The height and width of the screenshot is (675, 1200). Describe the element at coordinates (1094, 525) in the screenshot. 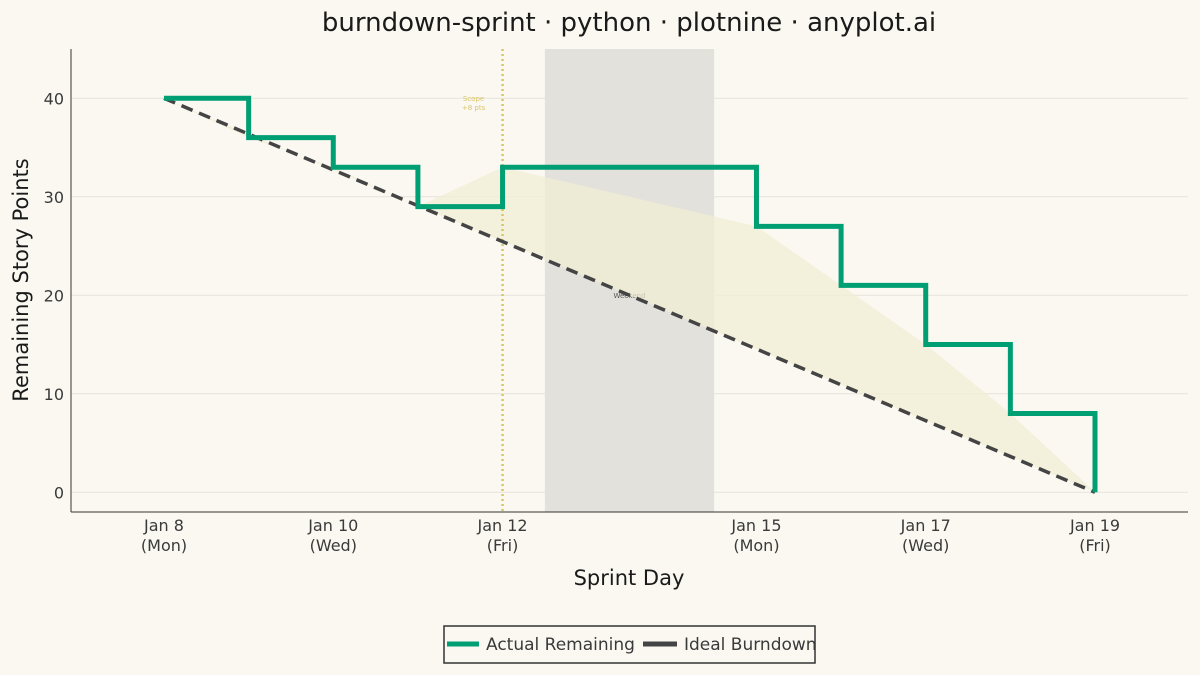

I see `x-tick-label: Jan 19` at that location.